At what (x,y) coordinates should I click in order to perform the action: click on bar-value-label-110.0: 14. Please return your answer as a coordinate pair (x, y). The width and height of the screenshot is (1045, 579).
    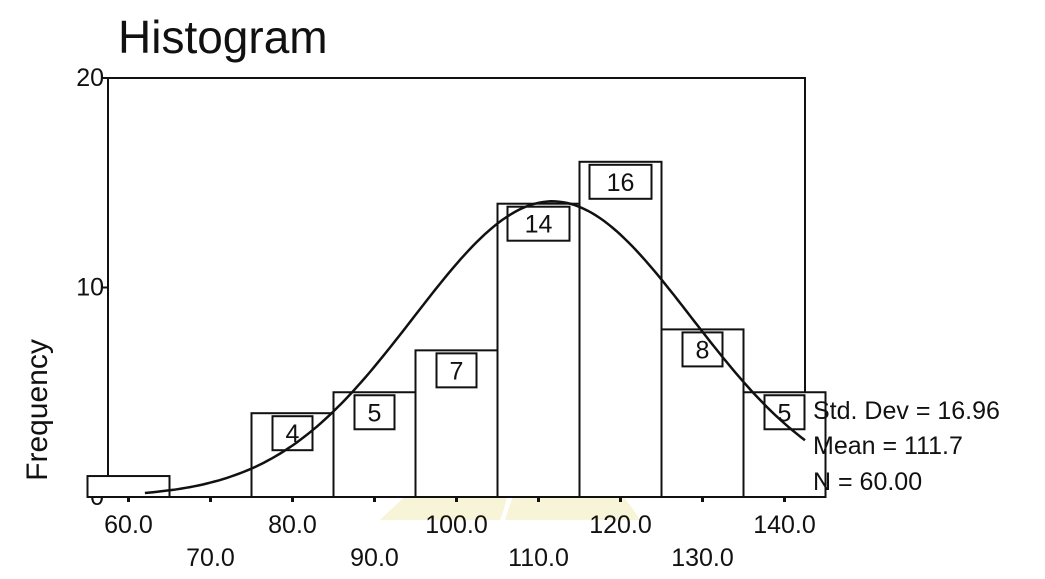
    Looking at the image, I should click on (539, 225).